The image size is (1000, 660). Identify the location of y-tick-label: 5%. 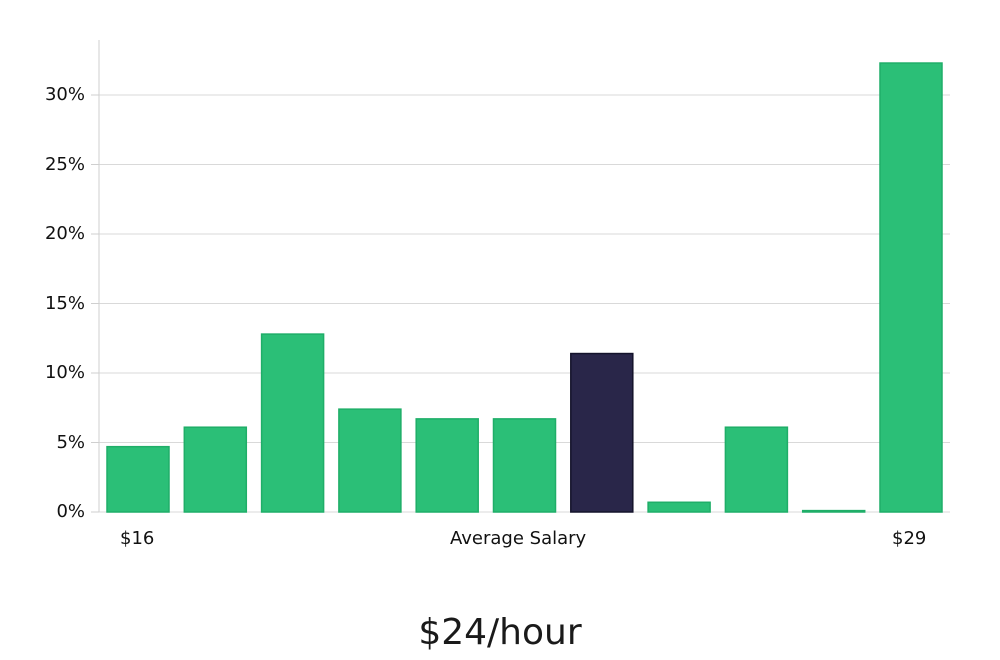
(70, 442).